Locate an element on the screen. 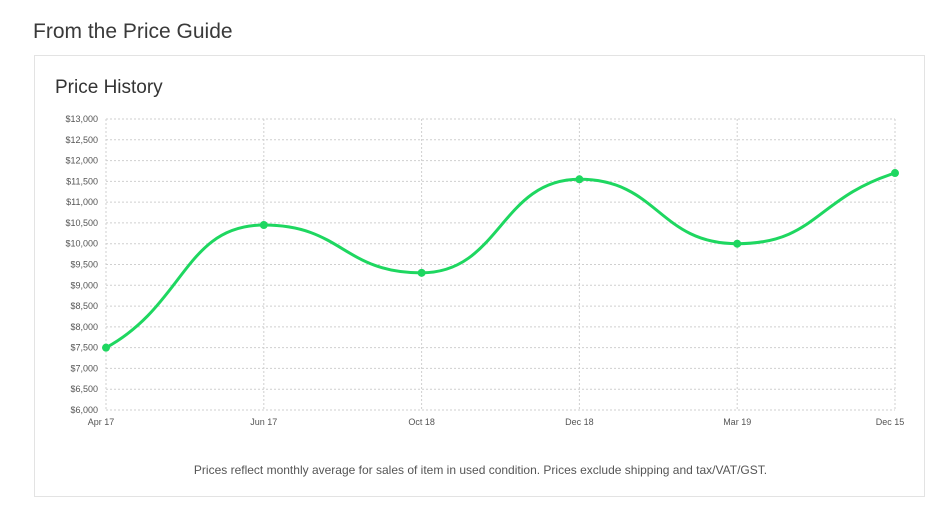  y-tick-label: $11,500 is located at coordinates (82, 181).